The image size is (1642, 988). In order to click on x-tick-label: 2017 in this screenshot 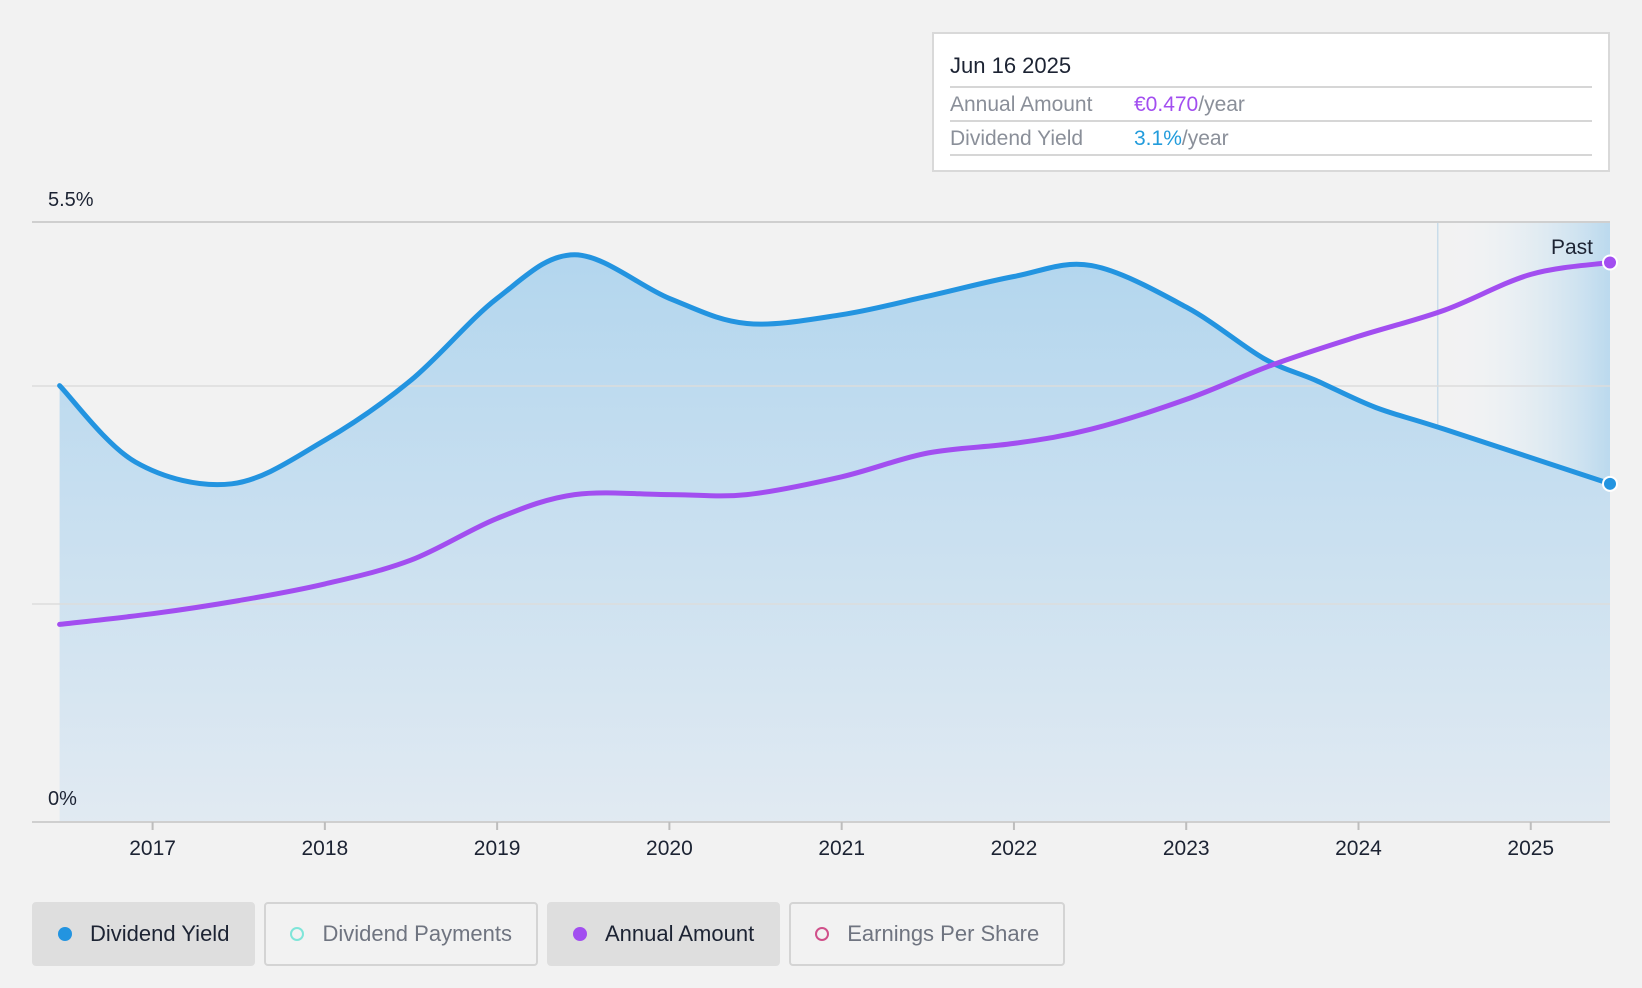, I will do `click(152, 848)`.